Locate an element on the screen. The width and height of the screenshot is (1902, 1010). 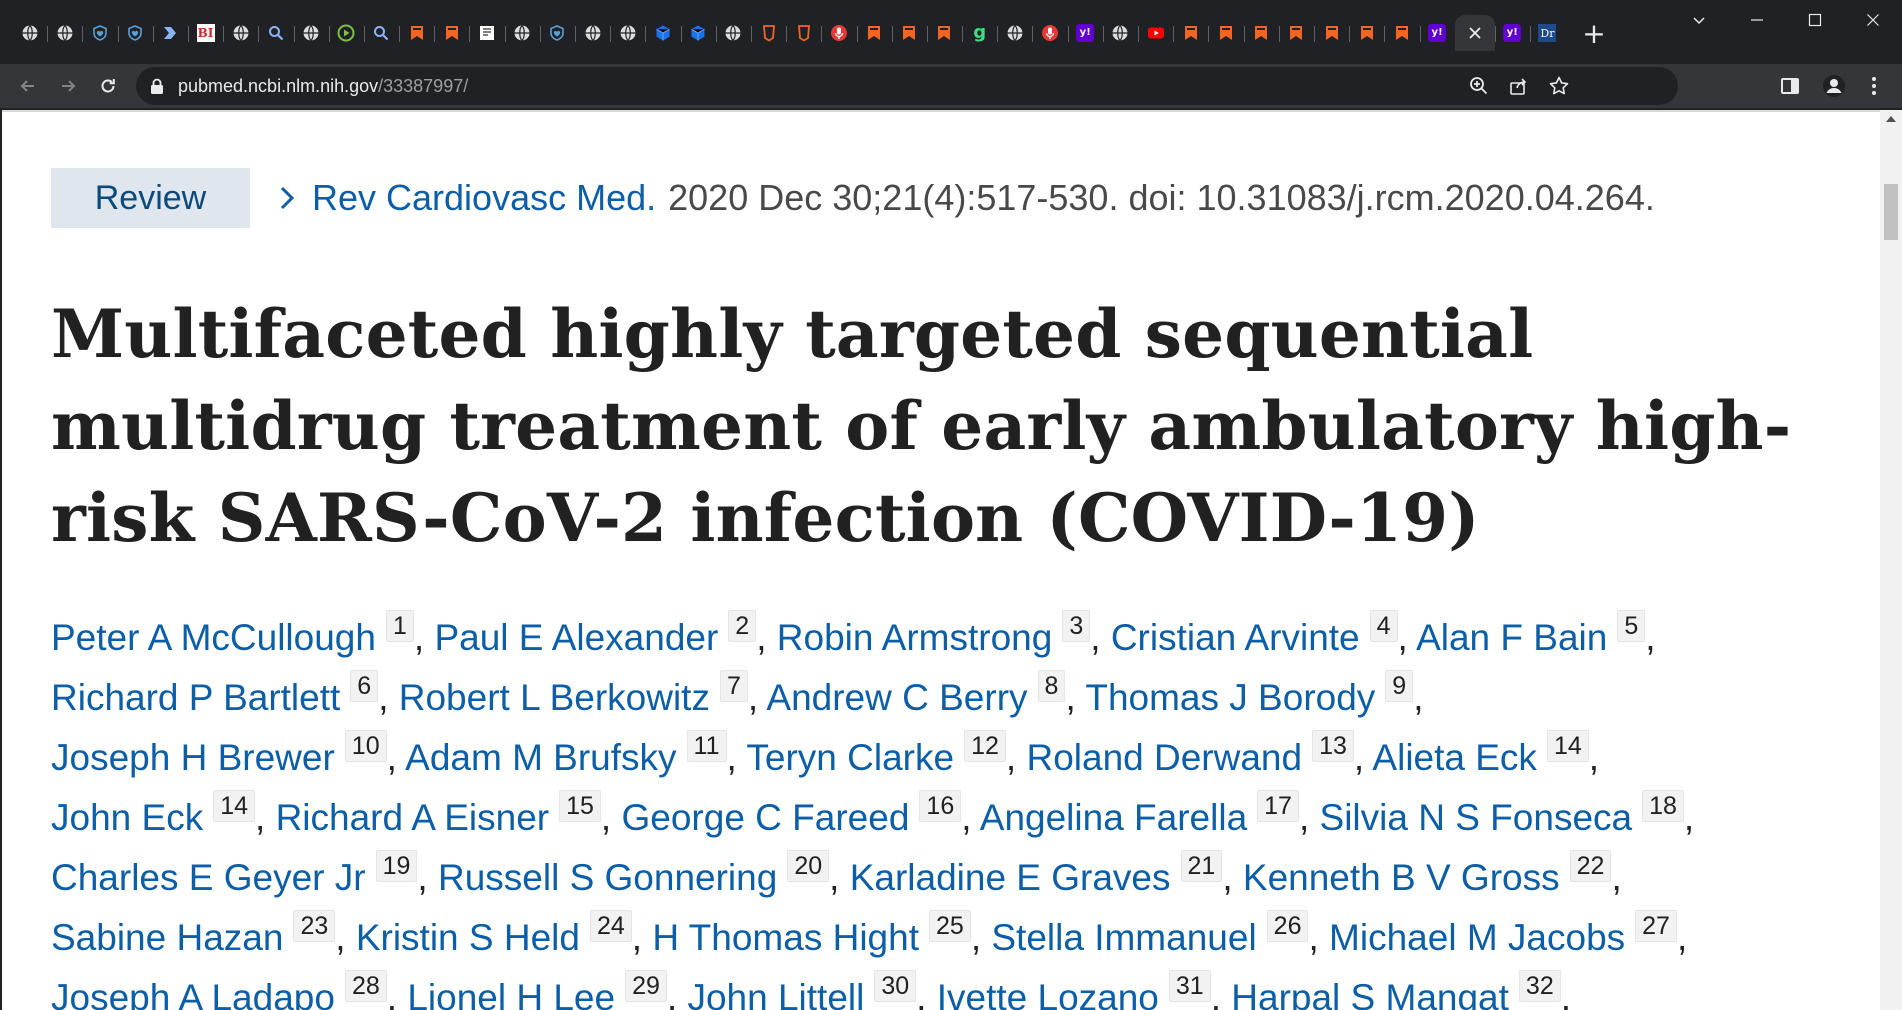
close-icon is located at coordinates (1475, 33).